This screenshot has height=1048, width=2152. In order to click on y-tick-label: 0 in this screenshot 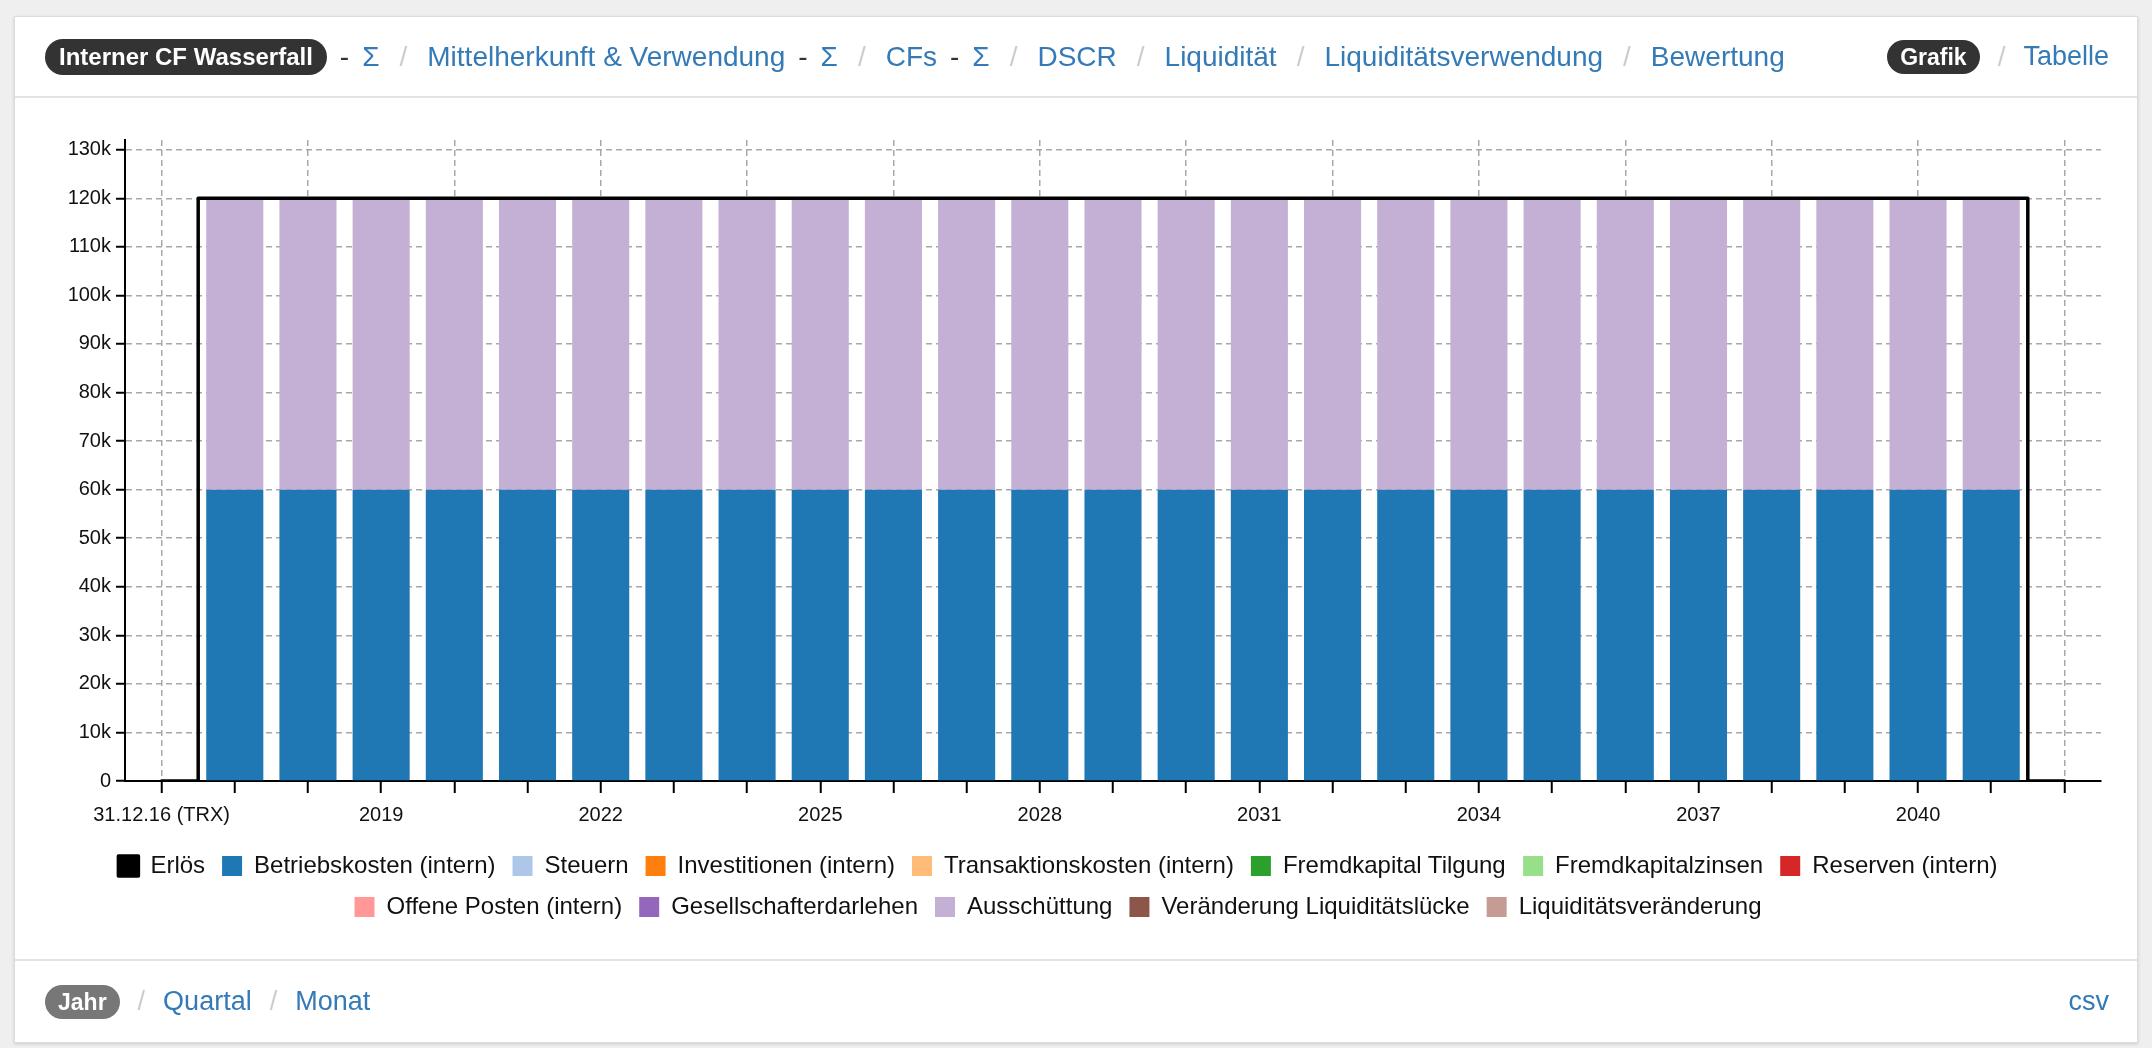, I will do `click(105, 779)`.